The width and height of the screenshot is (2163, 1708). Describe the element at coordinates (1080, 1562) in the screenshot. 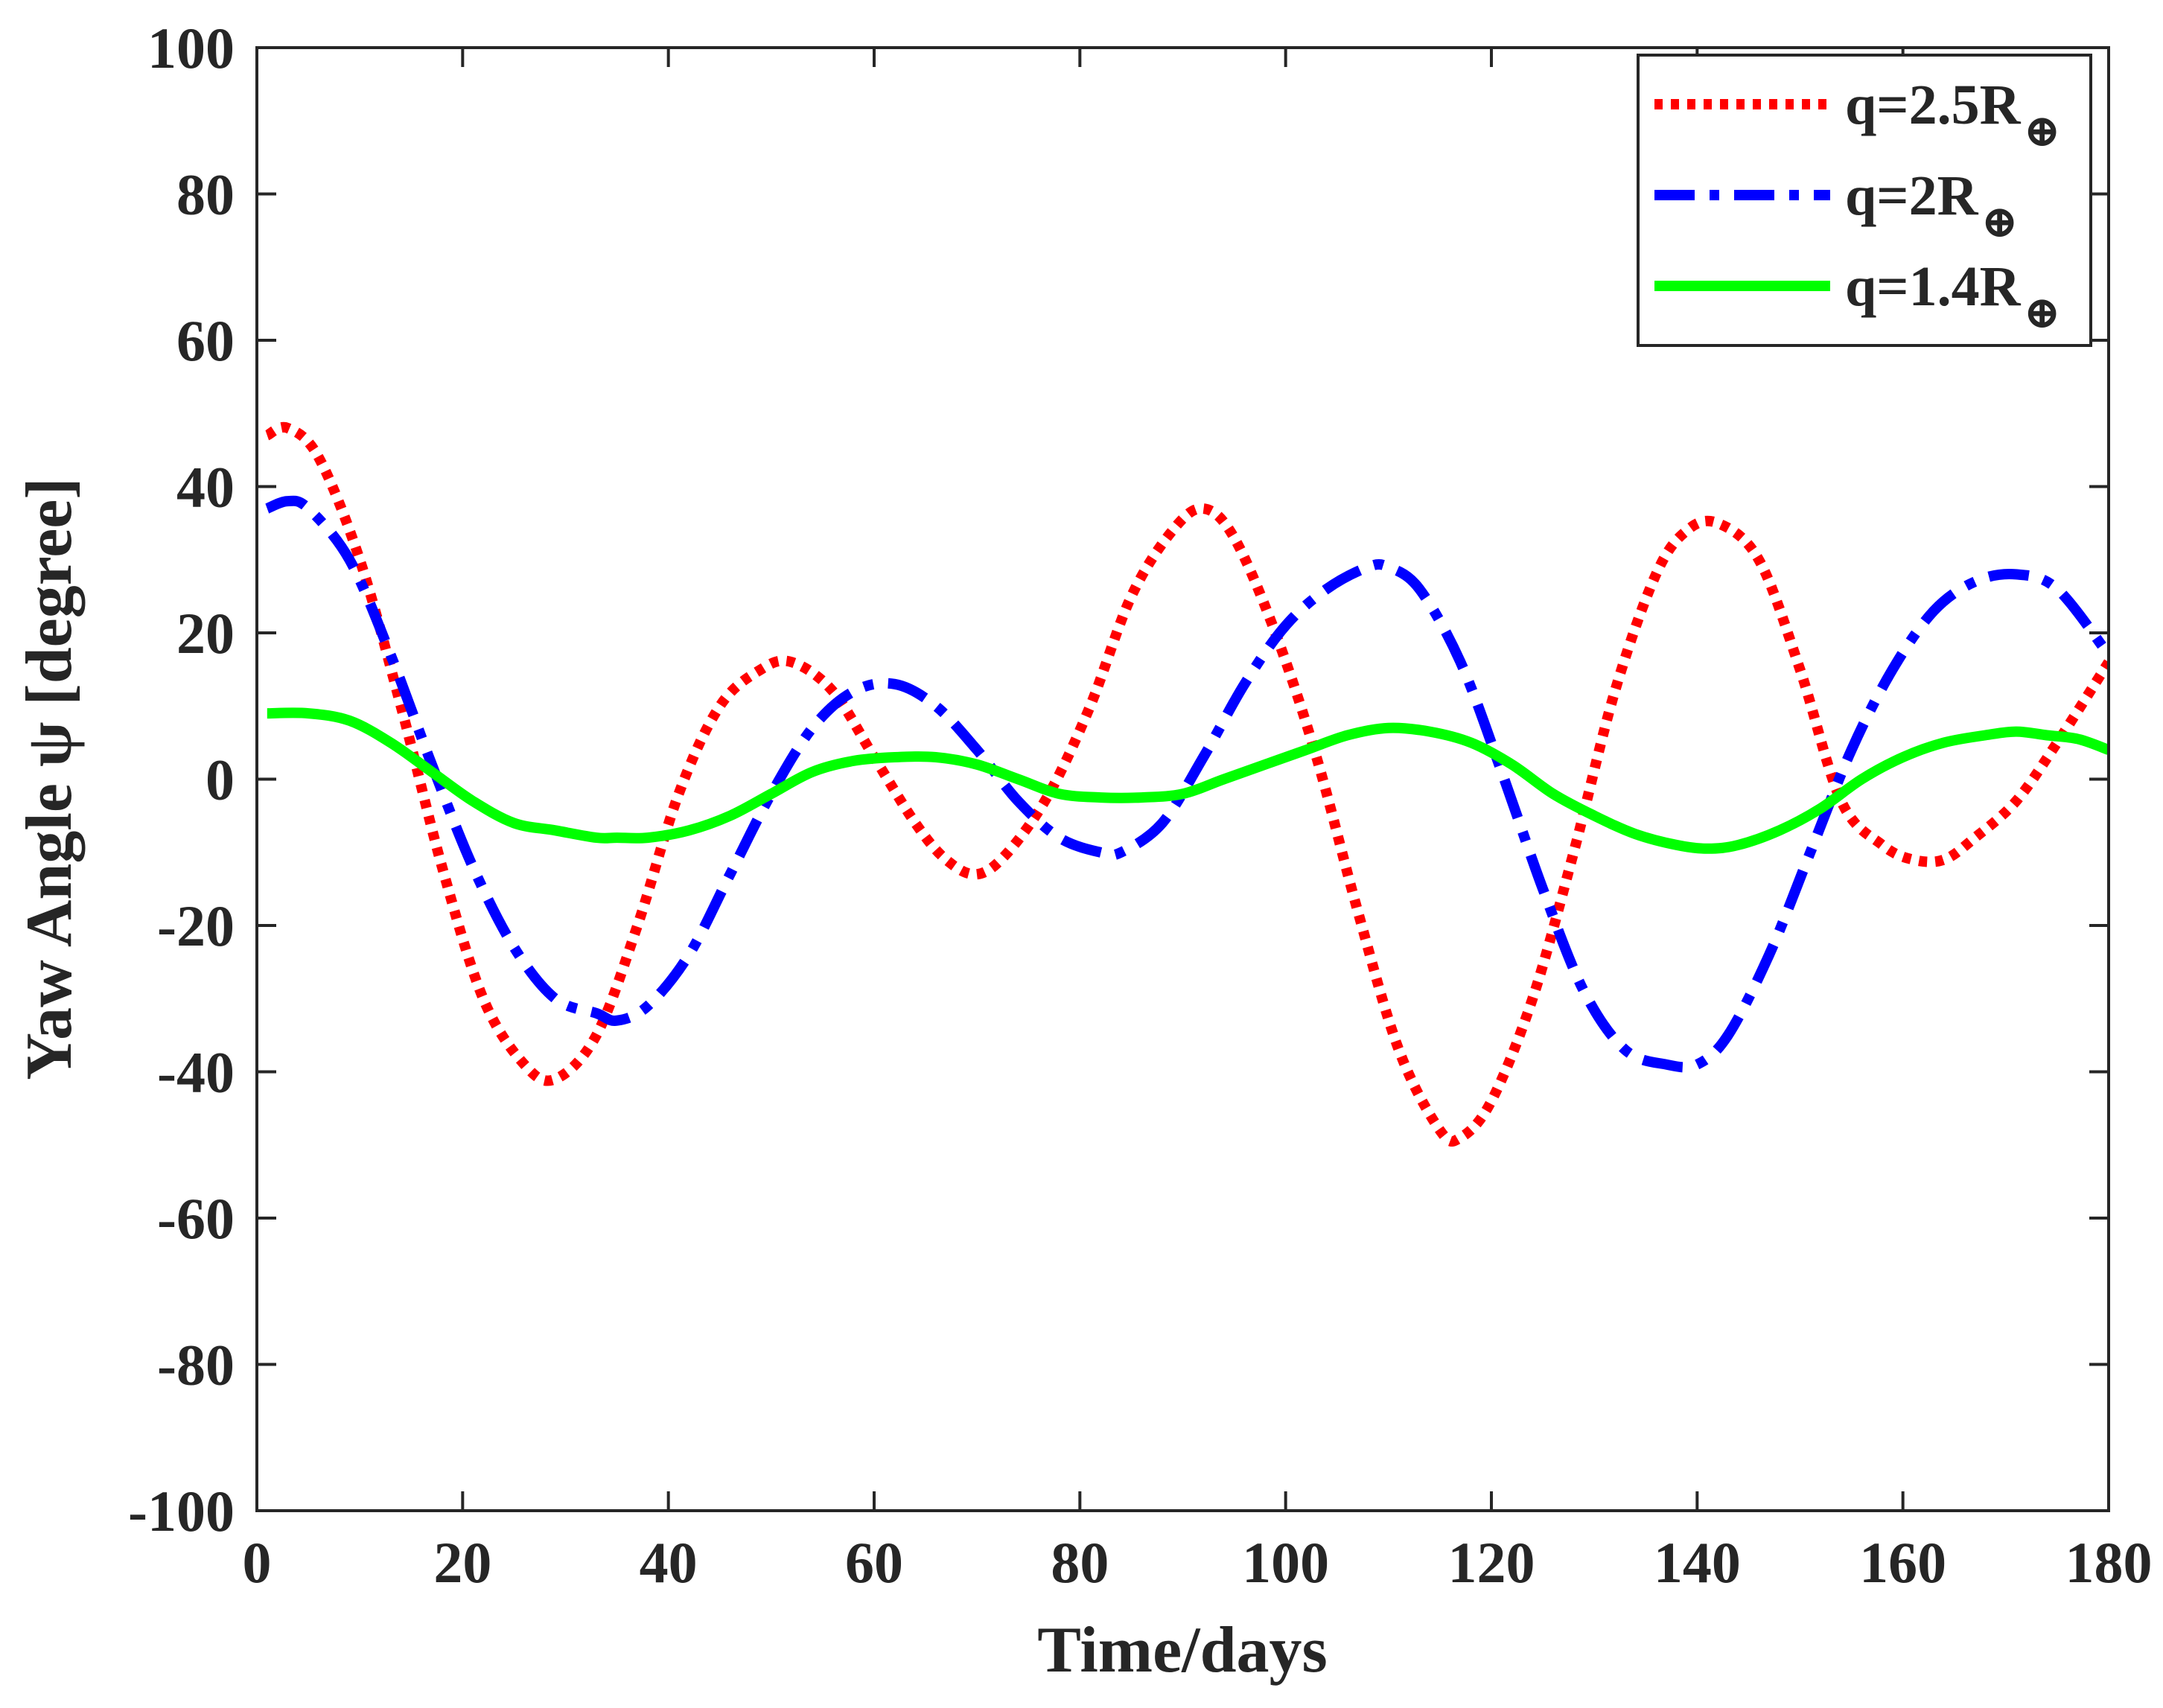

I see `x-tick-label: 80` at that location.